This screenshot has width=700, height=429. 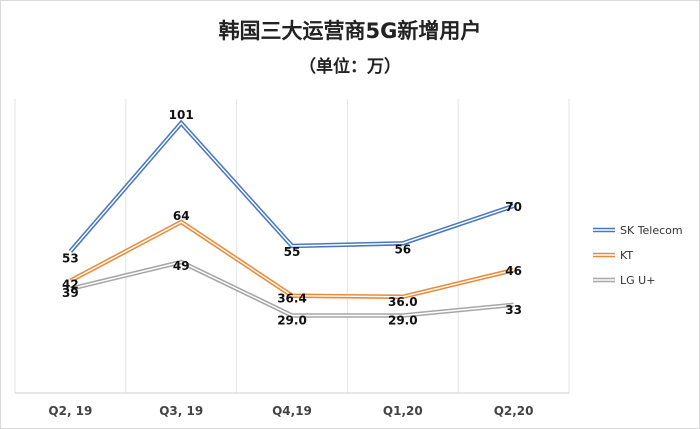 What do you see at coordinates (403, 302) in the screenshot?
I see `data-label: 36.0` at bounding box center [403, 302].